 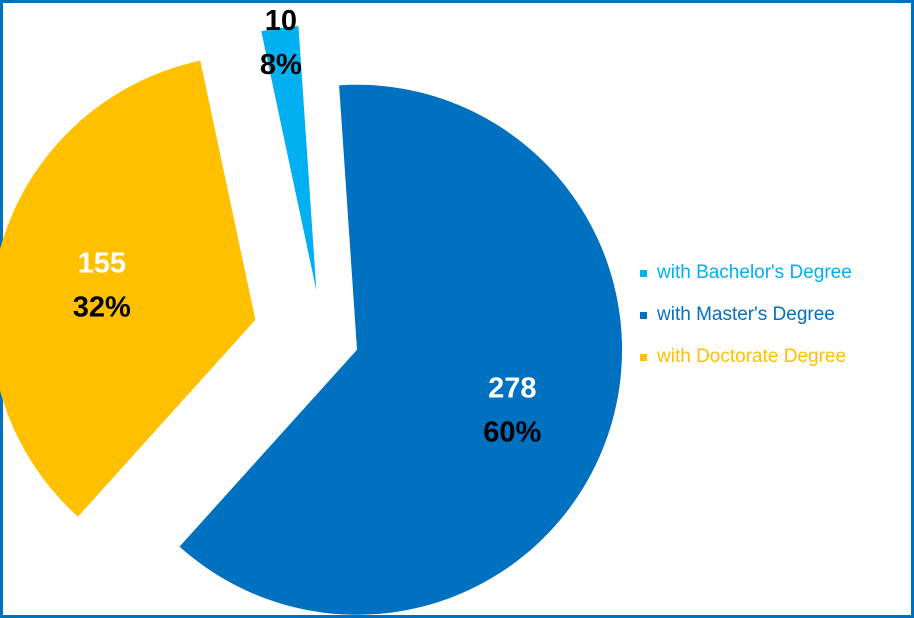 What do you see at coordinates (281, 21) in the screenshot?
I see `slice-value-label-0: 10` at bounding box center [281, 21].